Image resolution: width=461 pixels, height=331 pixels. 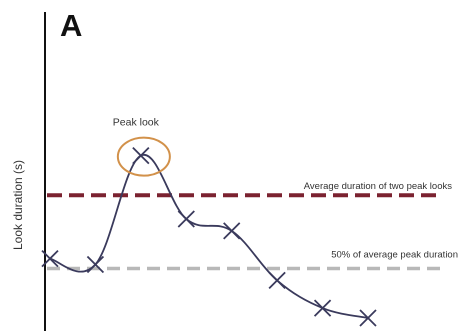 What do you see at coordinates (71, 25) in the screenshot?
I see `panel-label: A` at bounding box center [71, 25].